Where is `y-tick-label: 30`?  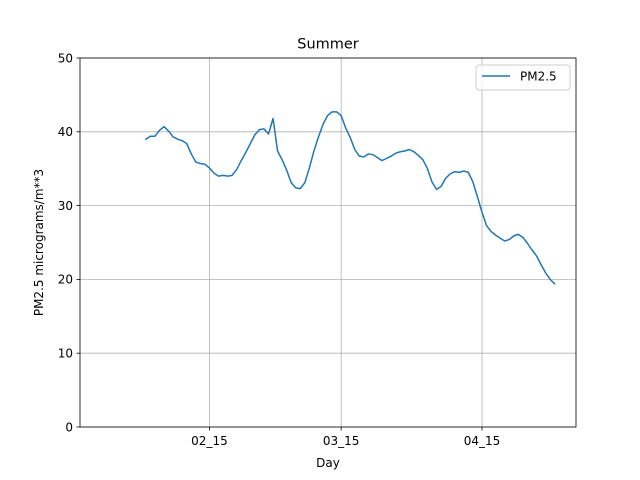
y-tick-label: 30 is located at coordinates (65, 206).